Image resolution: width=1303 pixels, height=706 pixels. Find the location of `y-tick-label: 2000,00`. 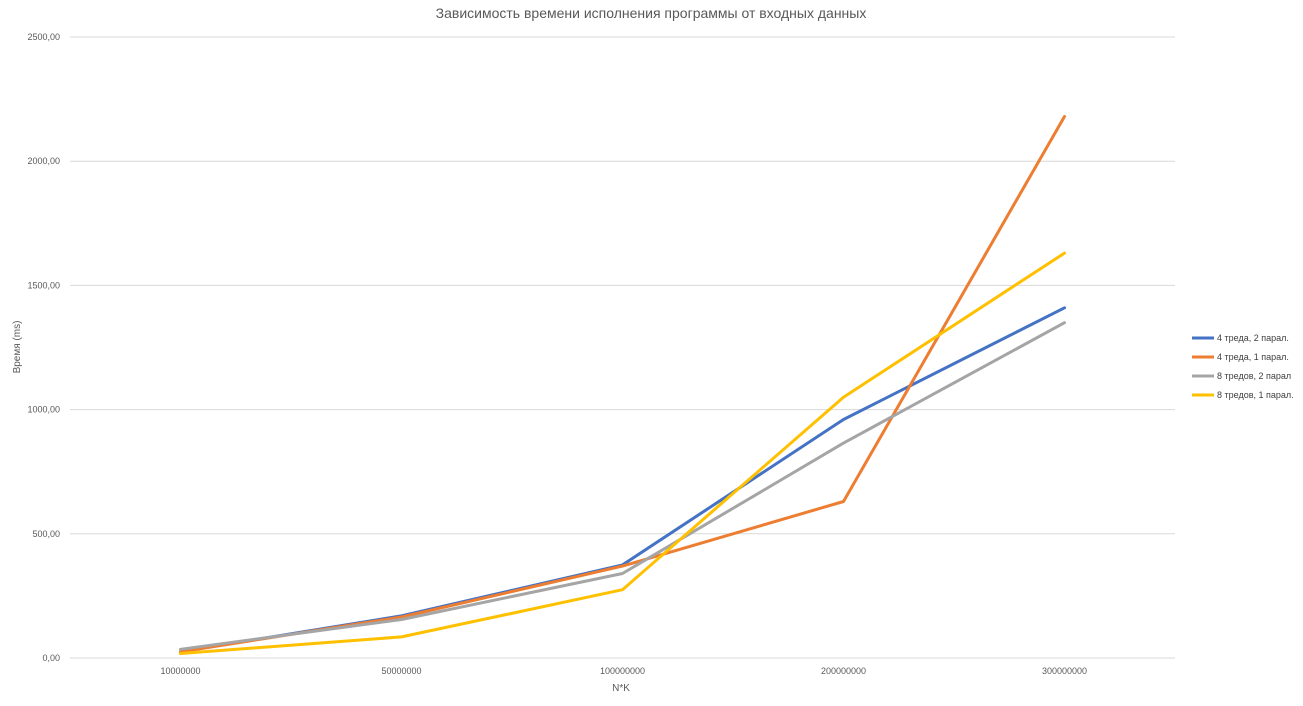

y-tick-label: 2000,00 is located at coordinates (43, 161).